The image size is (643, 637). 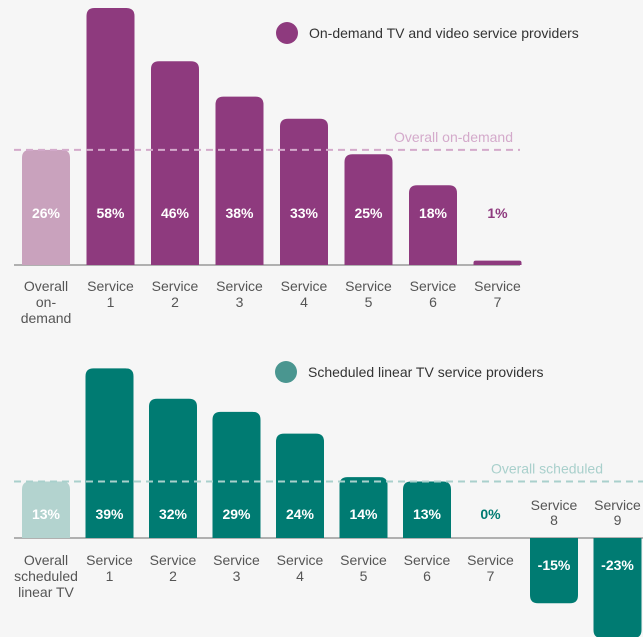 What do you see at coordinates (46, 592) in the screenshot?
I see `category-label: linear TV` at bounding box center [46, 592].